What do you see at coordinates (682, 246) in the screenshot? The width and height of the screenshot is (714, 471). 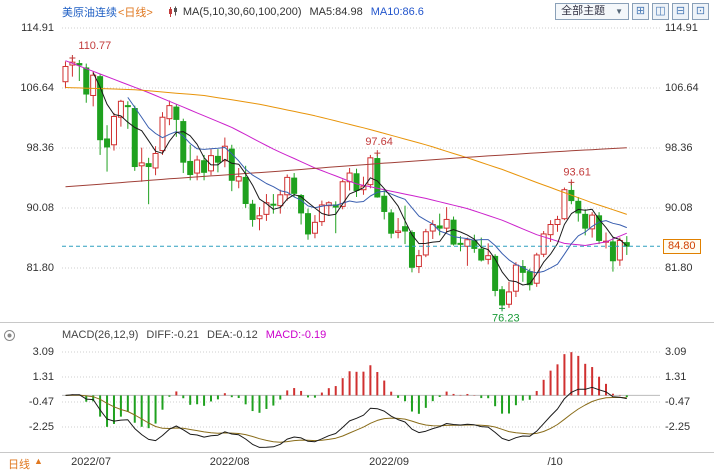 I see `last-price-tag: 84.80` at bounding box center [682, 246].